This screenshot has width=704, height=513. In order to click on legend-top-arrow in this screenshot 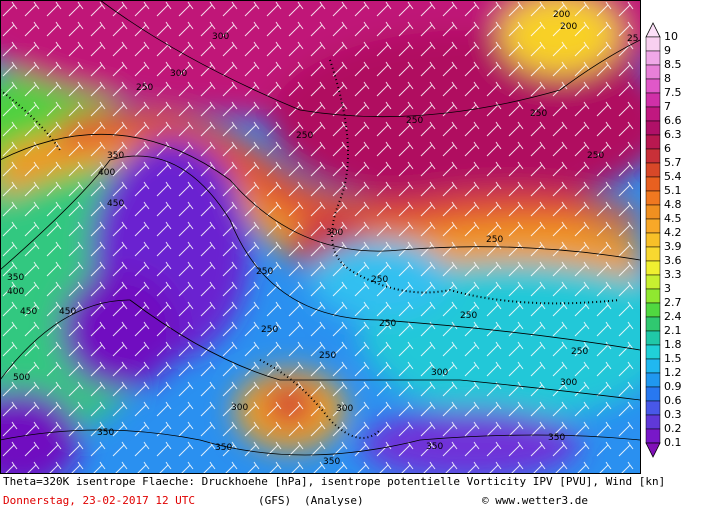, I will do `click(653, 30)`.